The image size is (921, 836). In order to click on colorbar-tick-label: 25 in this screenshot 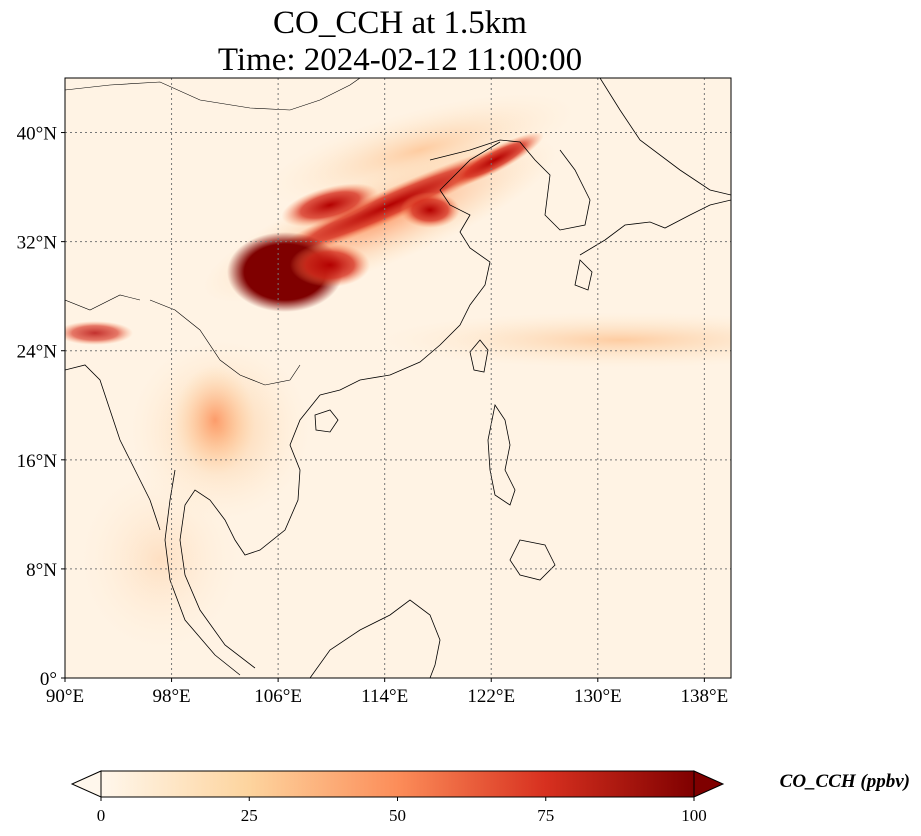, I will do `click(249, 815)`.